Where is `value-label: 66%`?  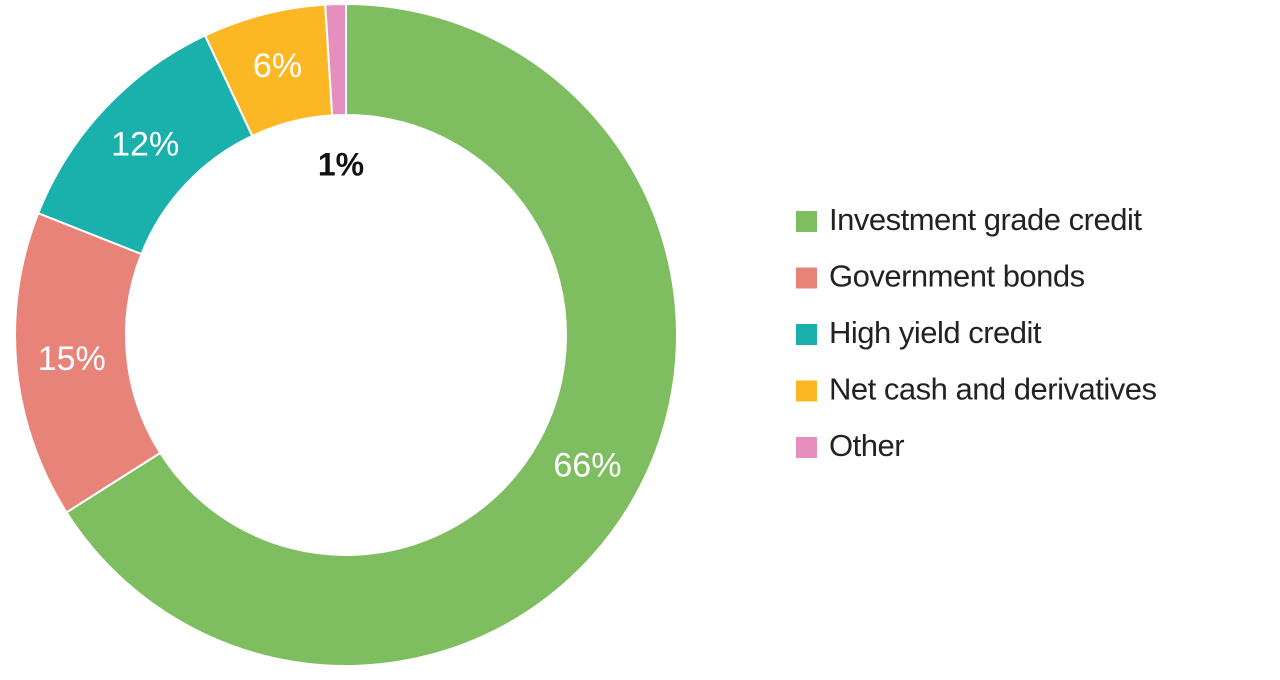
value-label: 66% is located at coordinates (587, 466).